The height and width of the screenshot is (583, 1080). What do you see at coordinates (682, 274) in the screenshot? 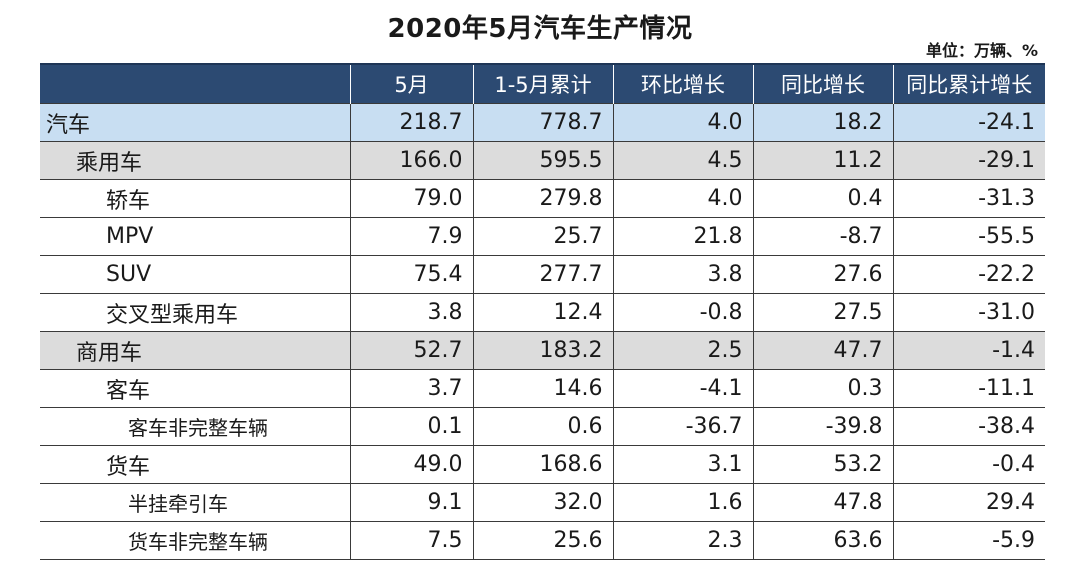
I see `cell-mom: 3.8` at bounding box center [682, 274].